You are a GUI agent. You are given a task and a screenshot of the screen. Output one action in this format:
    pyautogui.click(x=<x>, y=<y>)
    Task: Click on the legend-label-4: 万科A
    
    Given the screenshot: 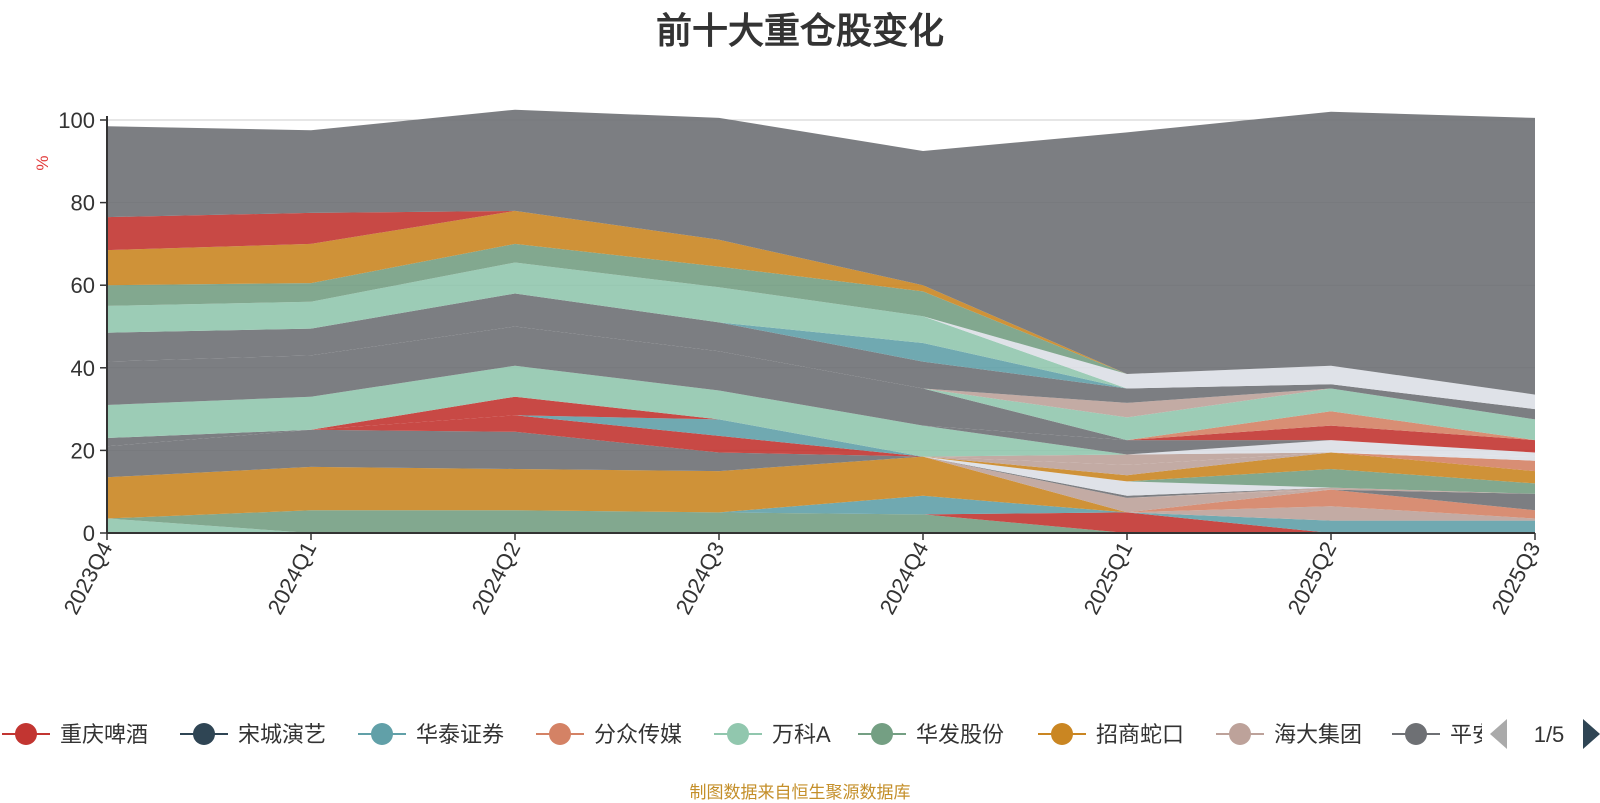 What is the action you would take?
    pyautogui.click(x=801, y=734)
    